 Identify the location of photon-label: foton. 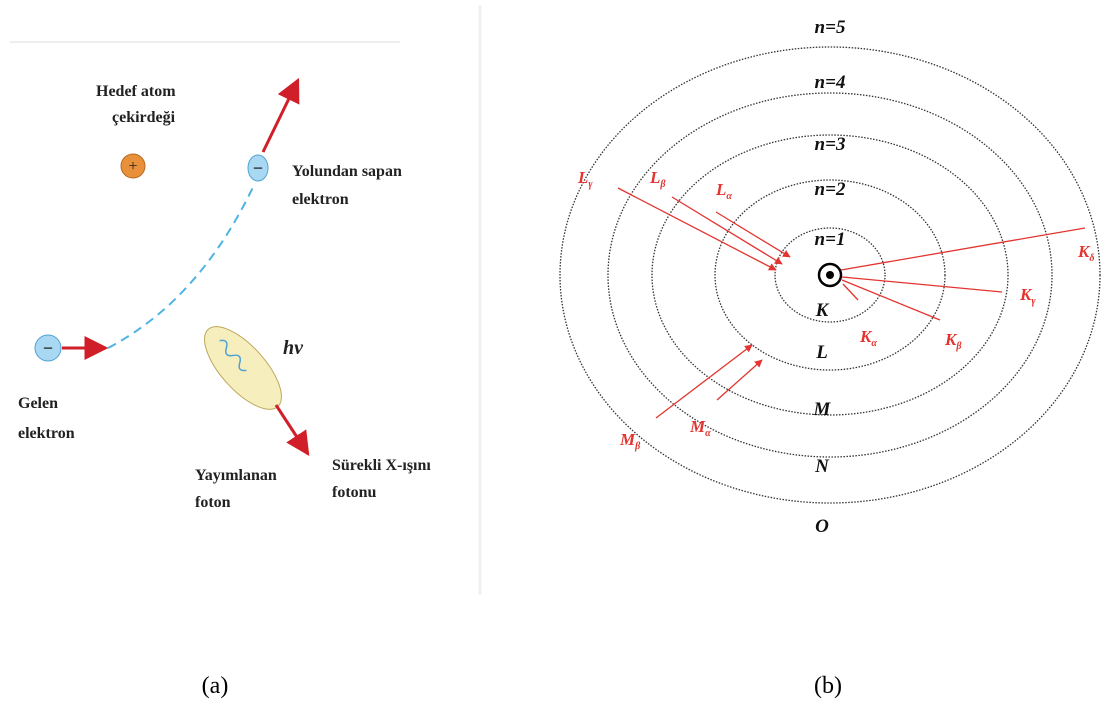
(213, 502).